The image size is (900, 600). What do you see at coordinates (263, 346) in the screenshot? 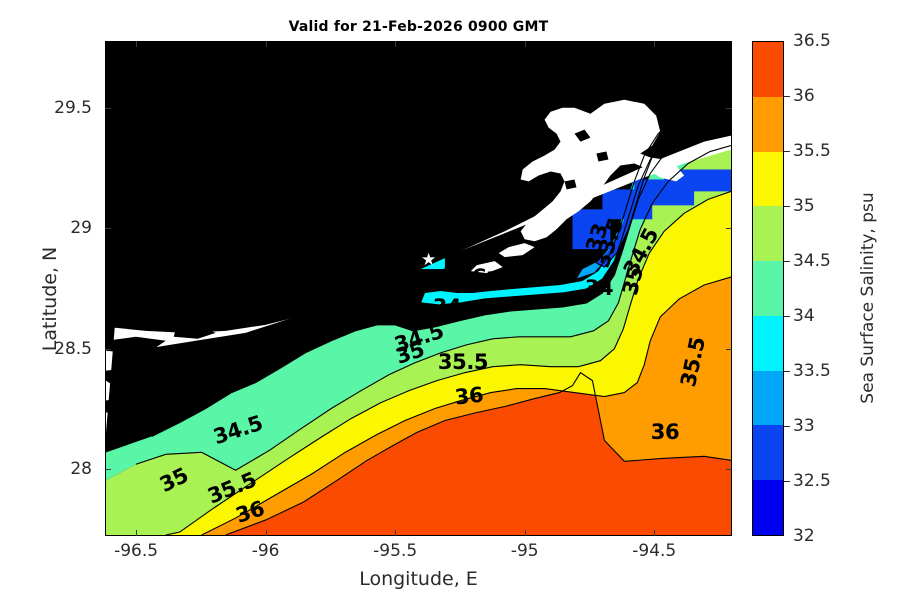
I see `barrier-island-detail` at bounding box center [263, 346].